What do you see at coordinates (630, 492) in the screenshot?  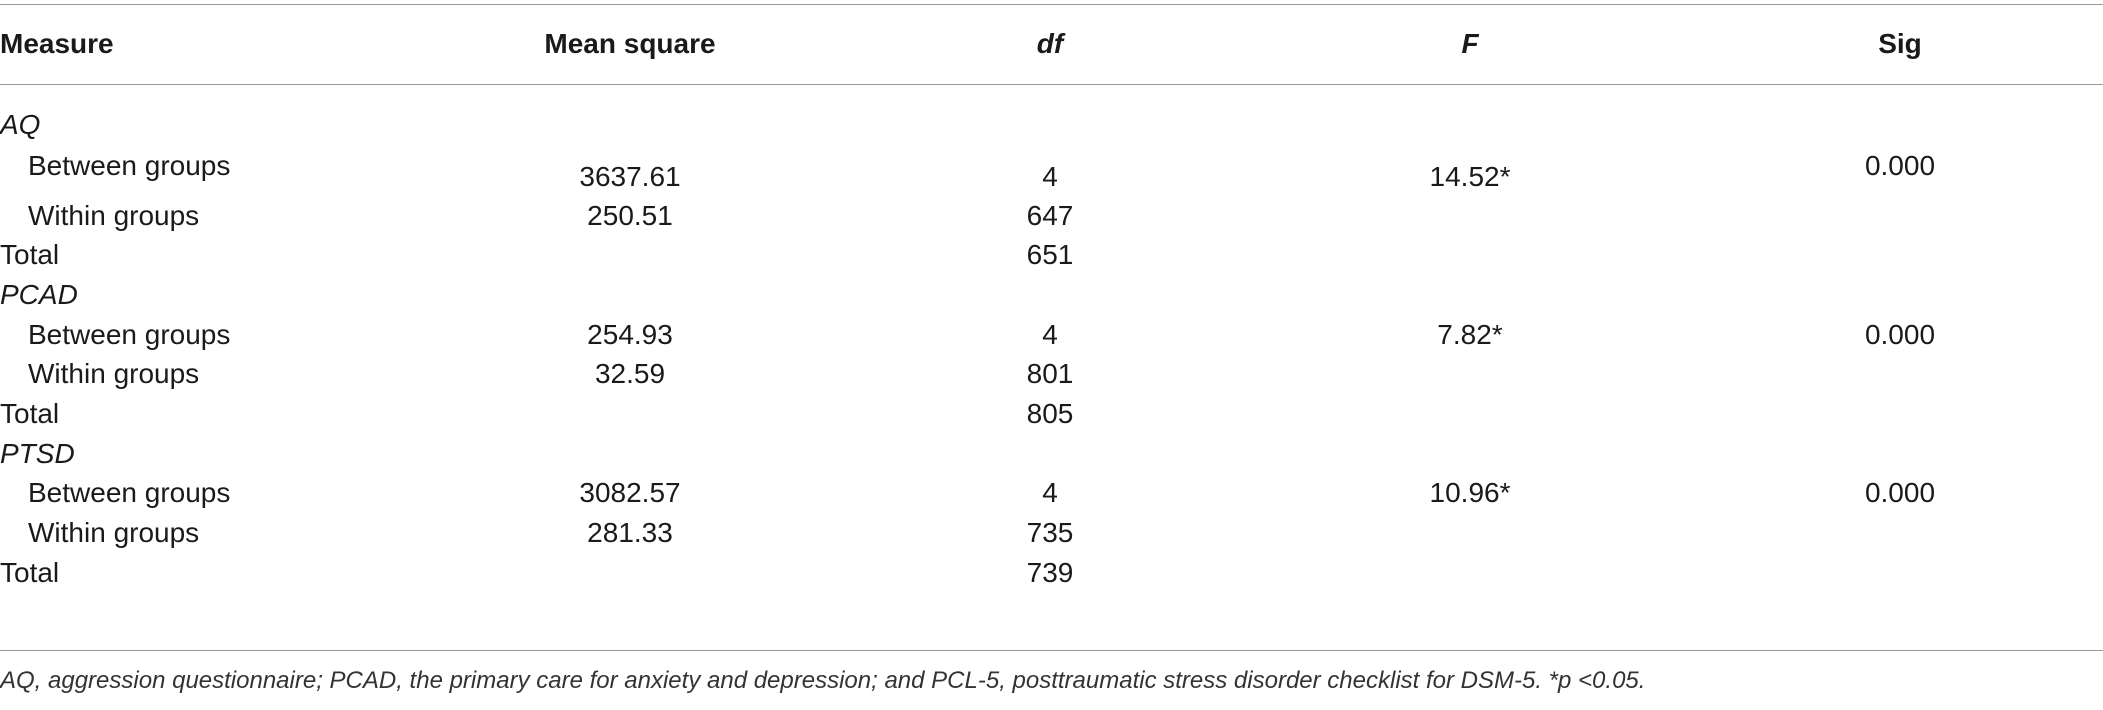 I see `cell-ptsd-between-ms: 3082.57` at bounding box center [630, 492].